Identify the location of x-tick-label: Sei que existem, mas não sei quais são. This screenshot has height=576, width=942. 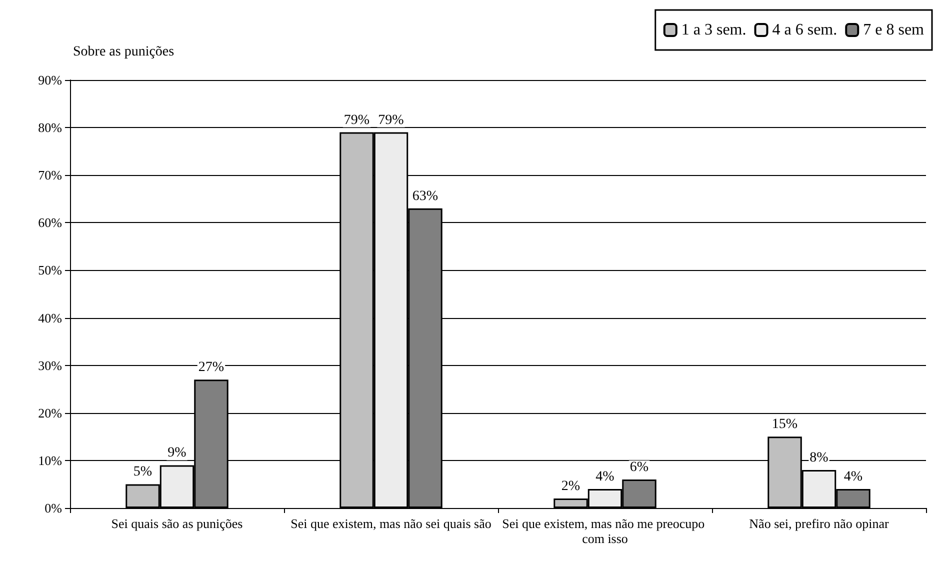
(391, 523).